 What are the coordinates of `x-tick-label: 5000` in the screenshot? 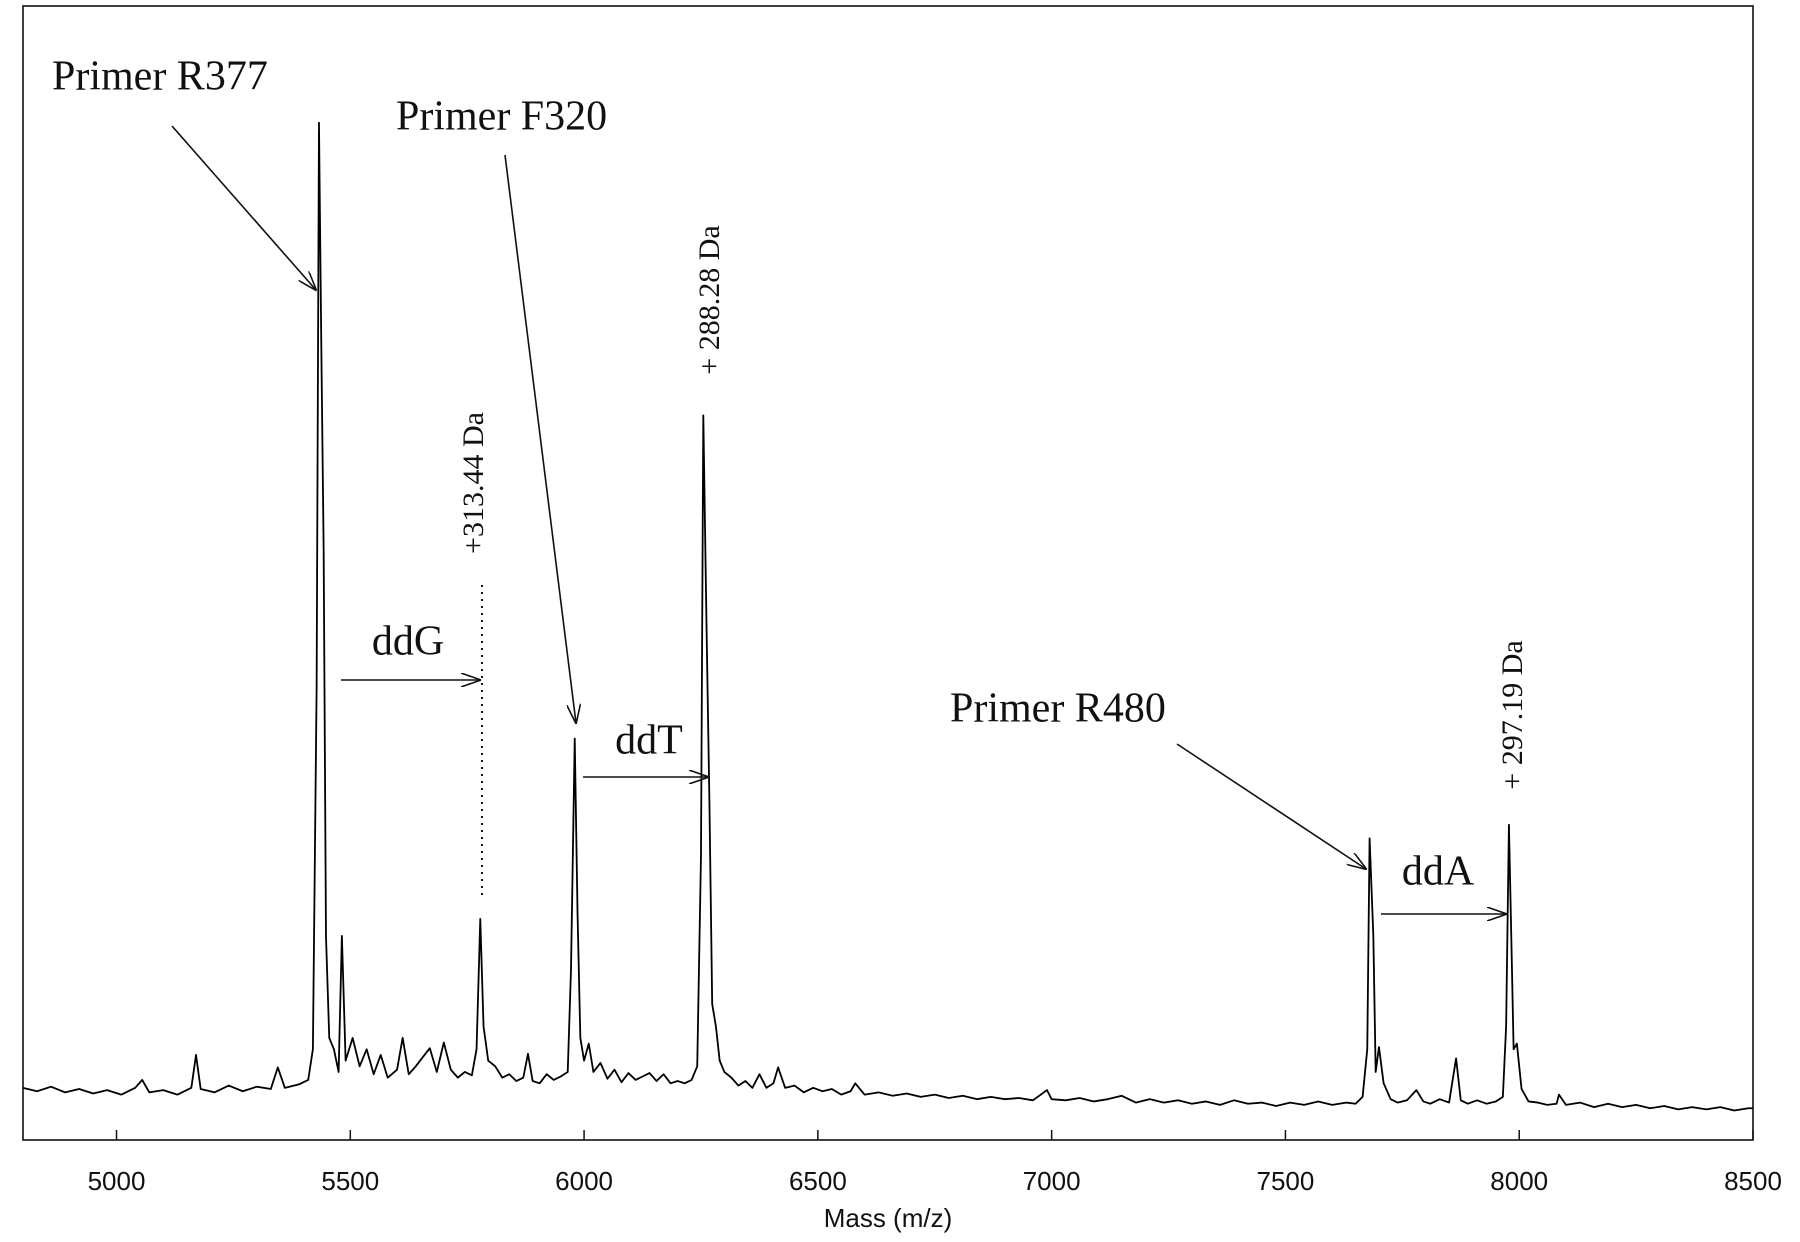 It's located at (117, 1181).